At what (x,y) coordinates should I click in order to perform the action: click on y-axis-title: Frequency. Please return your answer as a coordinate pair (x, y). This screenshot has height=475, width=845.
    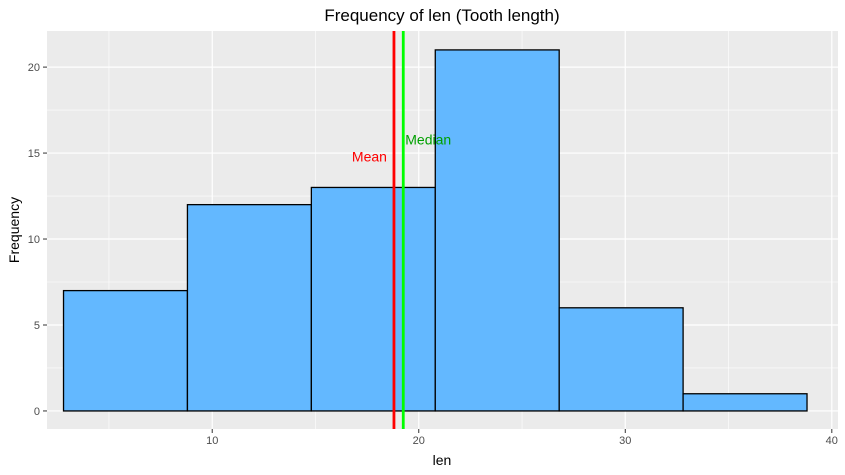
    Looking at the image, I should click on (14, 230).